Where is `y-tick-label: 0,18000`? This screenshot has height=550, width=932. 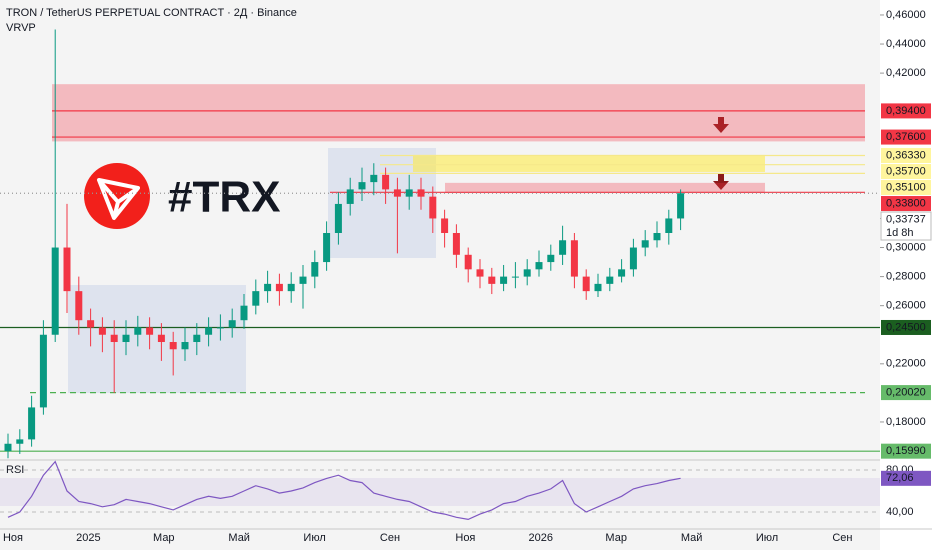
y-tick-label: 0,18000 is located at coordinates (906, 422).